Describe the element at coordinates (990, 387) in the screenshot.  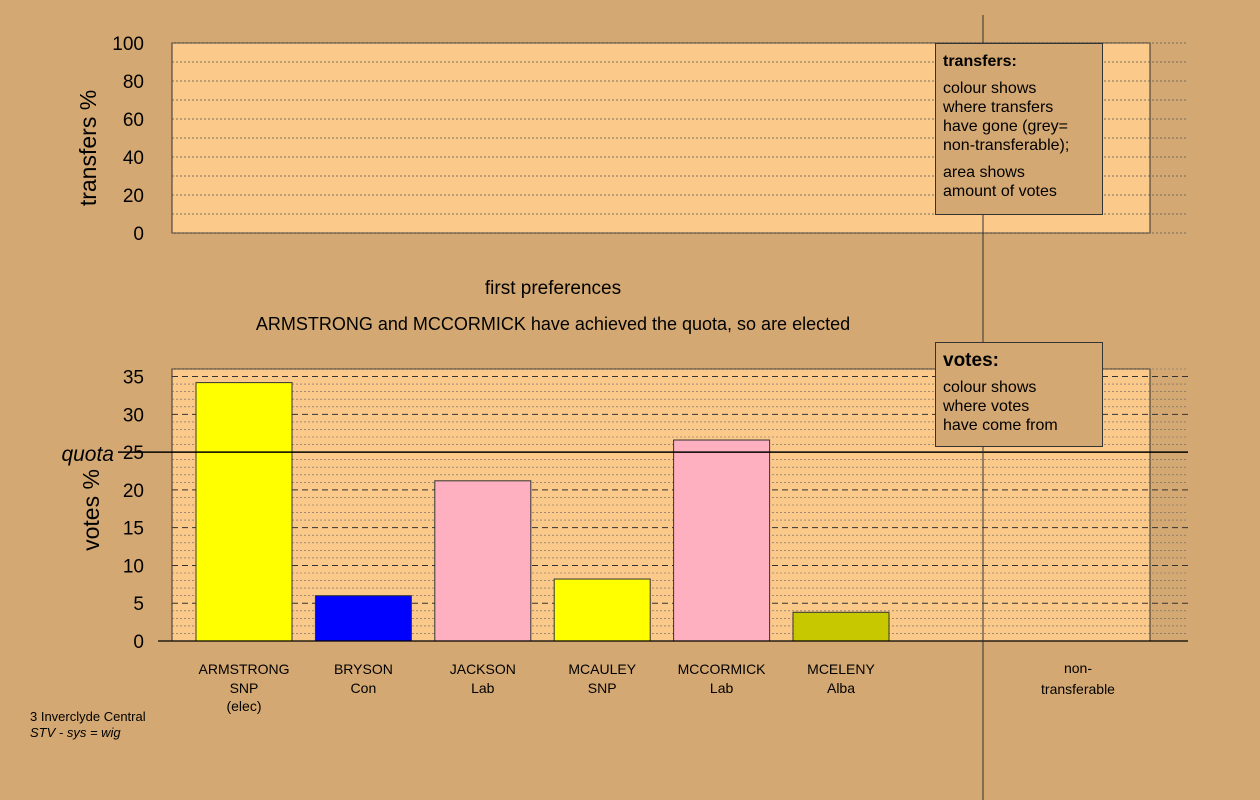
I see `votes-legend-line: colour shows` at that location.